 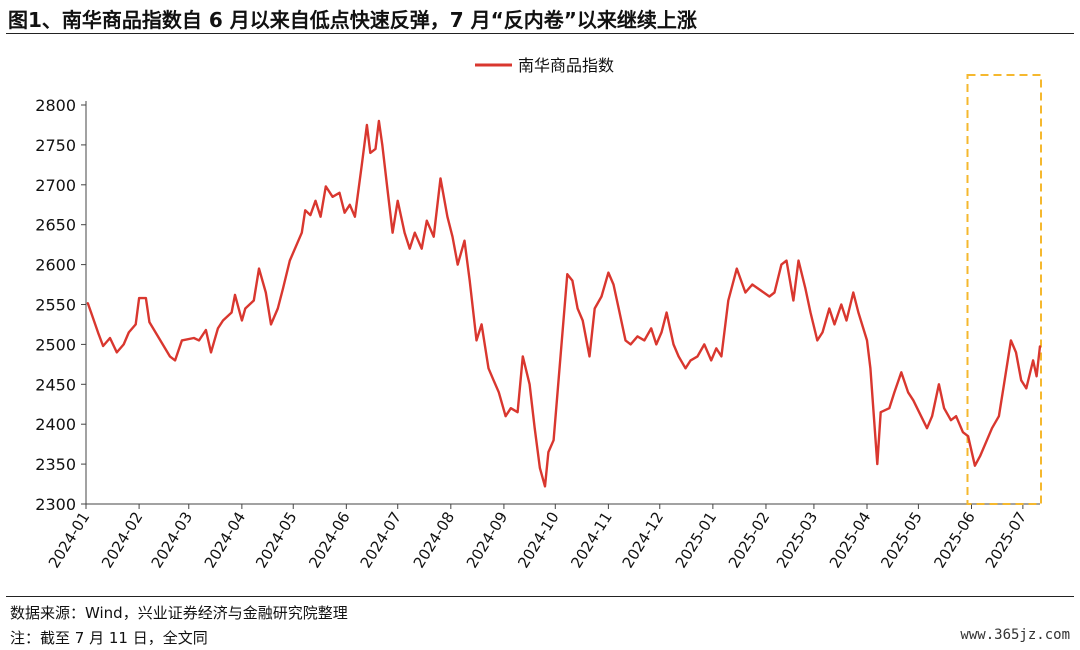 I want to click on x-tick-label: 2025-02, so click(x=749, y=540).